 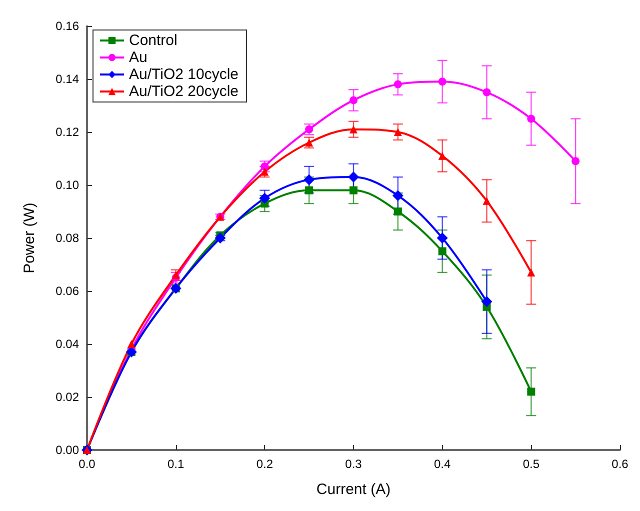 I want to click on x-tick-label: 0.4, so click(x=442, y=464).